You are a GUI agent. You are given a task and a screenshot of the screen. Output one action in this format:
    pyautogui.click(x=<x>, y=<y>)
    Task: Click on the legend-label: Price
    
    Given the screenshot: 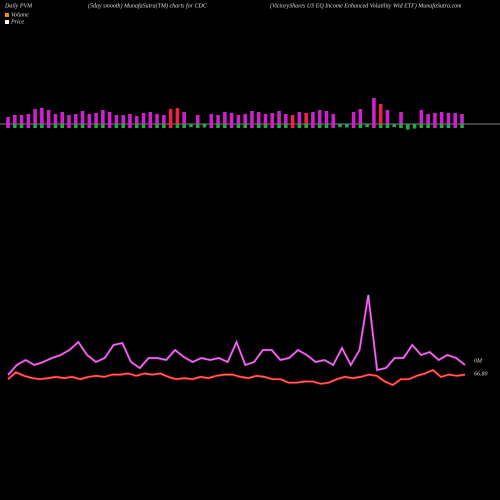 What is the action you would take?
    pyautogui.click(x=17, y=22)
    